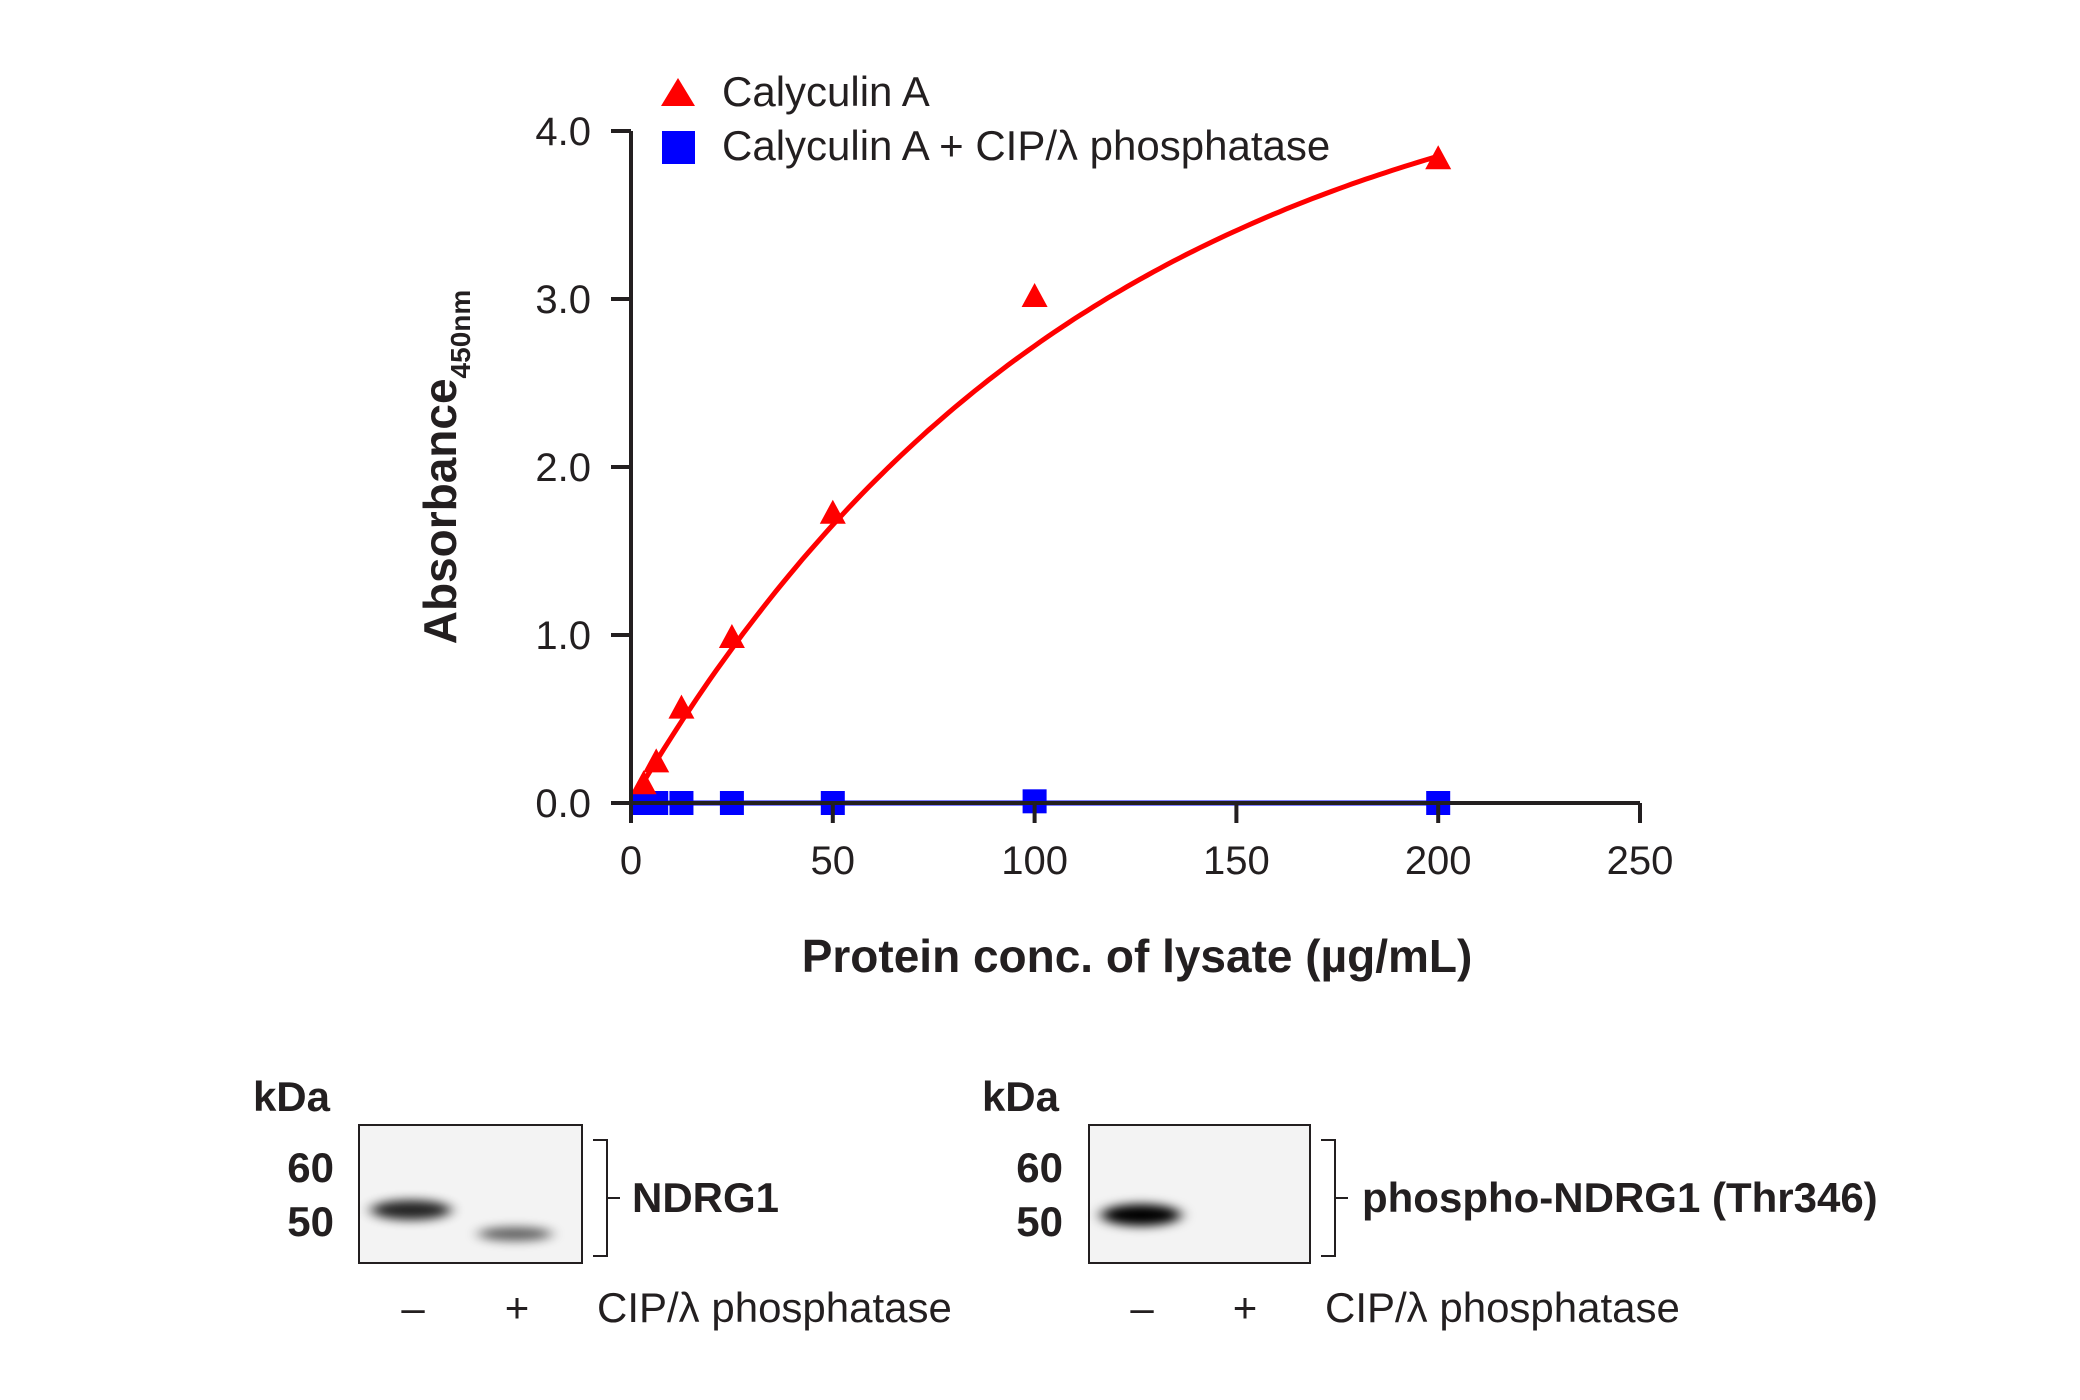 The height and width of the screenshot is (1400, 2080). I want to click on band-lane-plus, so click(515, 1234).